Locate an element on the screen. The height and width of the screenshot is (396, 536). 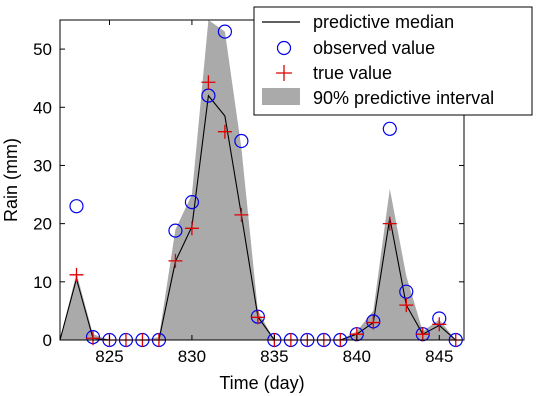
legend-swatch-observed is located at coordinates (284, 48).